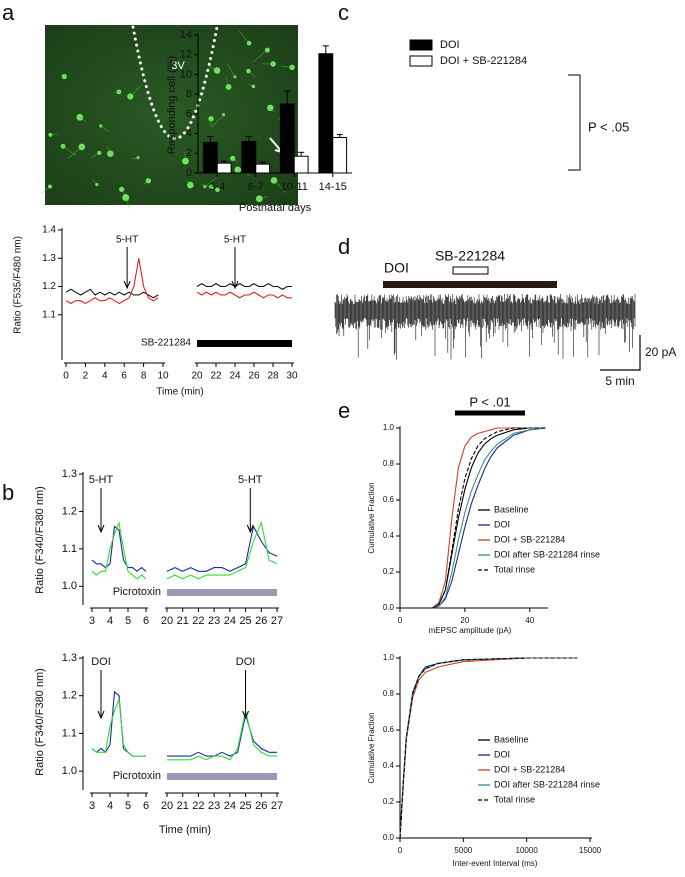 This screenshot has height=877, width=685. What do you see at coordinates (620, 352) in the screenshot?
I see `scale-bar` at bounding box center [620, 352].